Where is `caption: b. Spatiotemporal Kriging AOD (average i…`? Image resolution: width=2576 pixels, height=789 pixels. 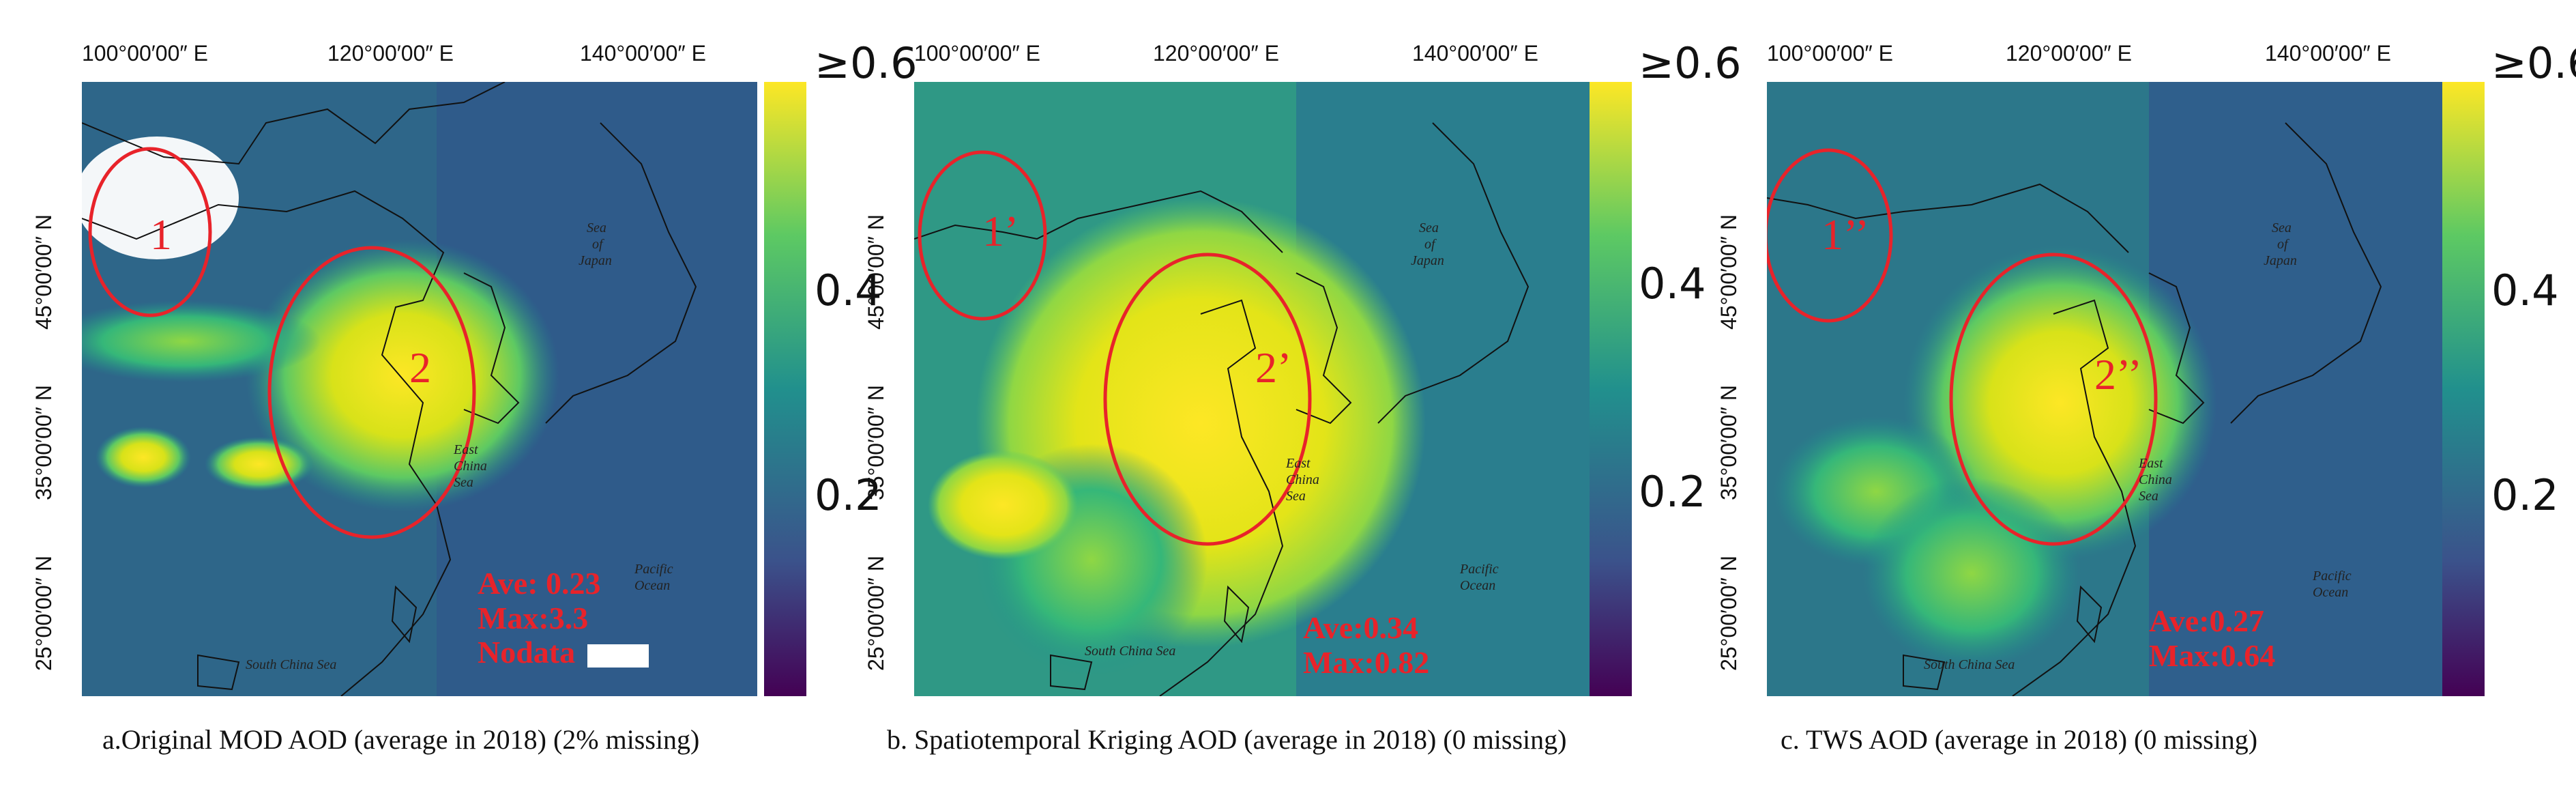
caption: b. Spatiotemporal Kriging AOD (average i… is located at coordinates (1227, 739).